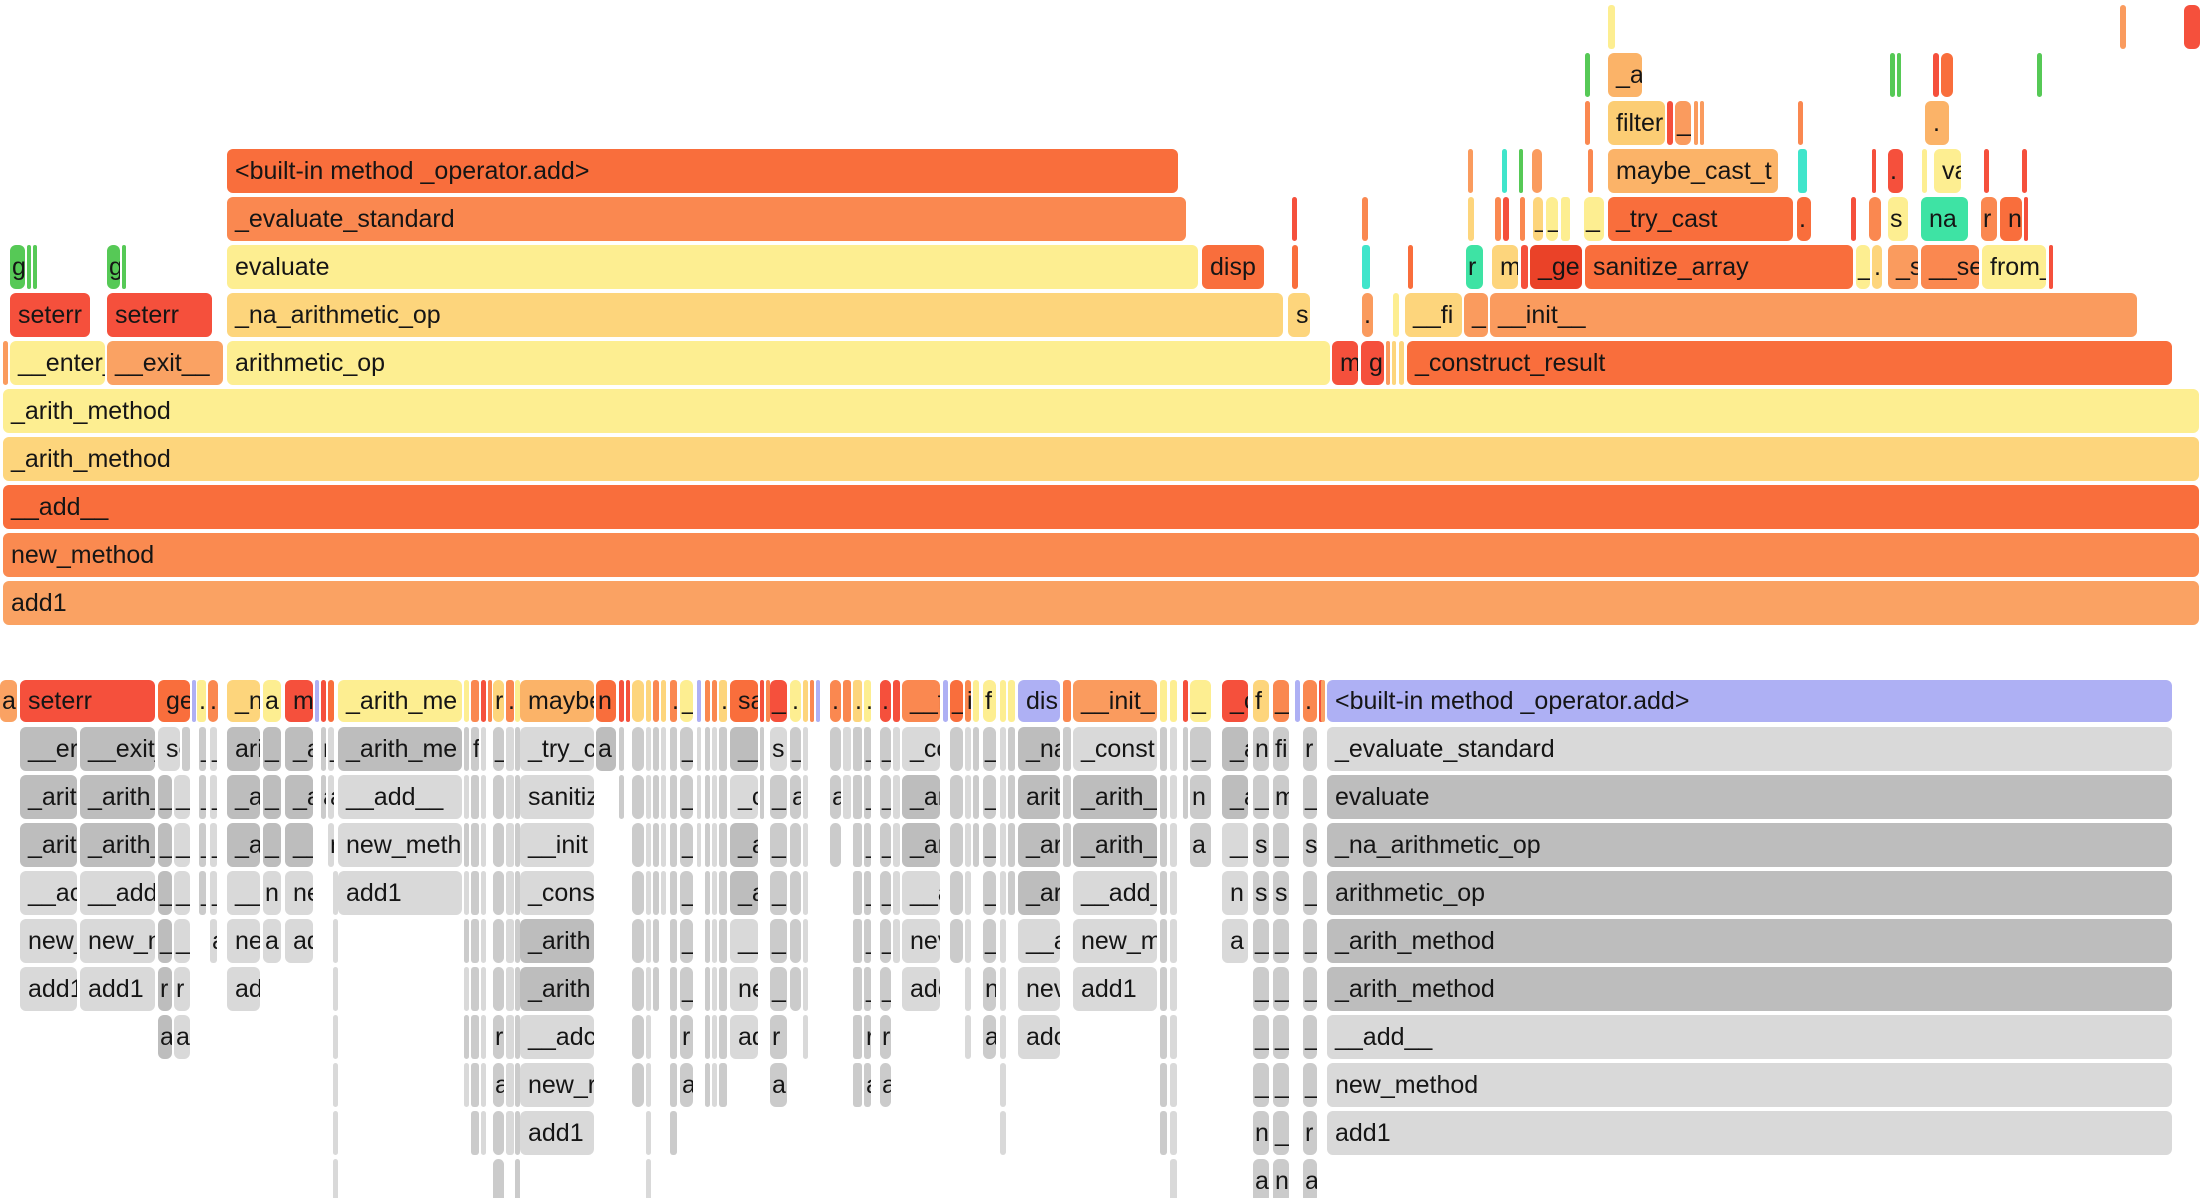  Describe the element at coordinates (1281, 797) in the screenshot. I see `stack-frame-m: m` at that location.